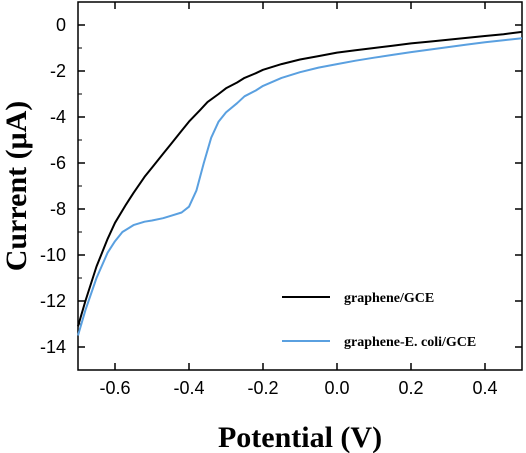 This screenshot has width=526, height=453. Describe the element at coordinates (114, 388) in the screenshot. I see `x-tick-label: -0.6` at that location.